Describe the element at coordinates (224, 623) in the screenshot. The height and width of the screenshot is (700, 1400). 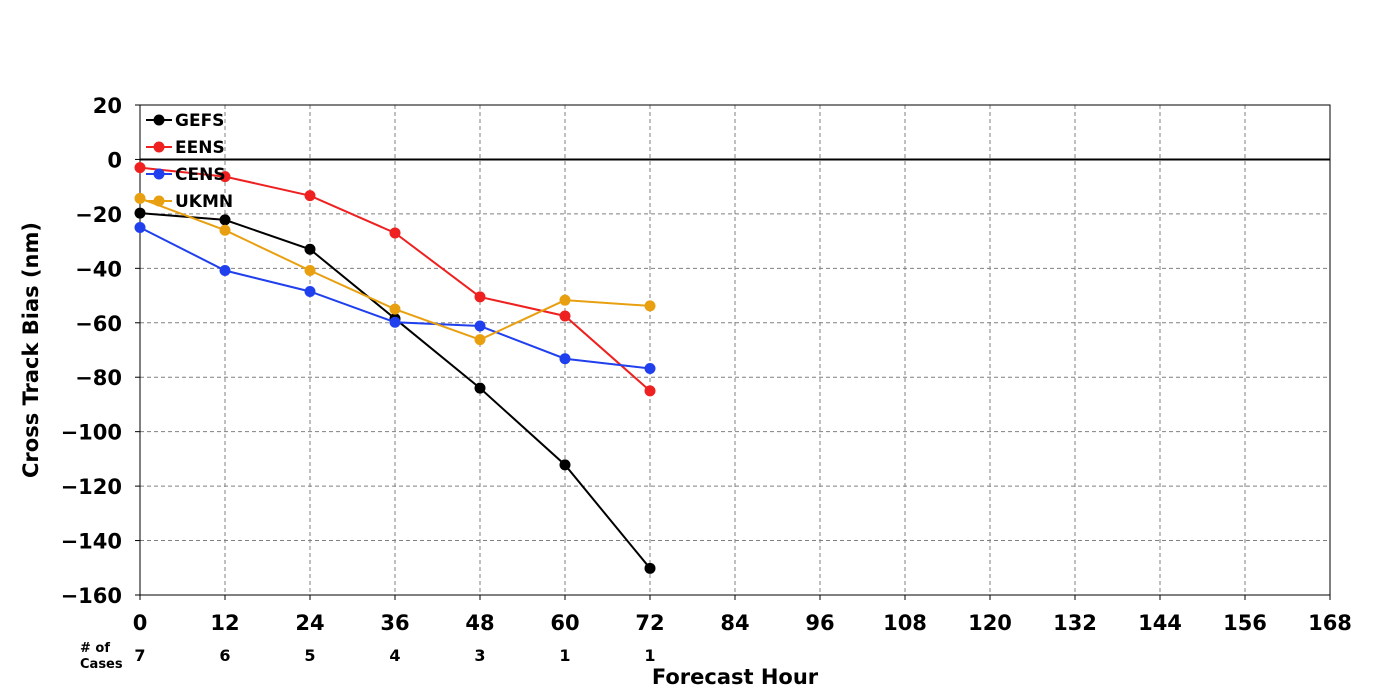
I see `x-tick-label: 12` at that location.